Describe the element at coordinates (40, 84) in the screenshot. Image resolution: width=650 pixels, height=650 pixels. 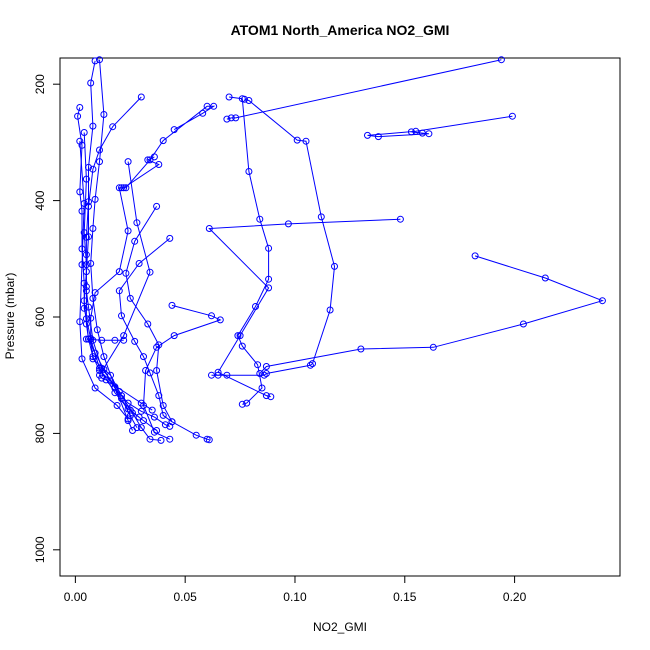
I see `y-tick-label: 200` at that location.